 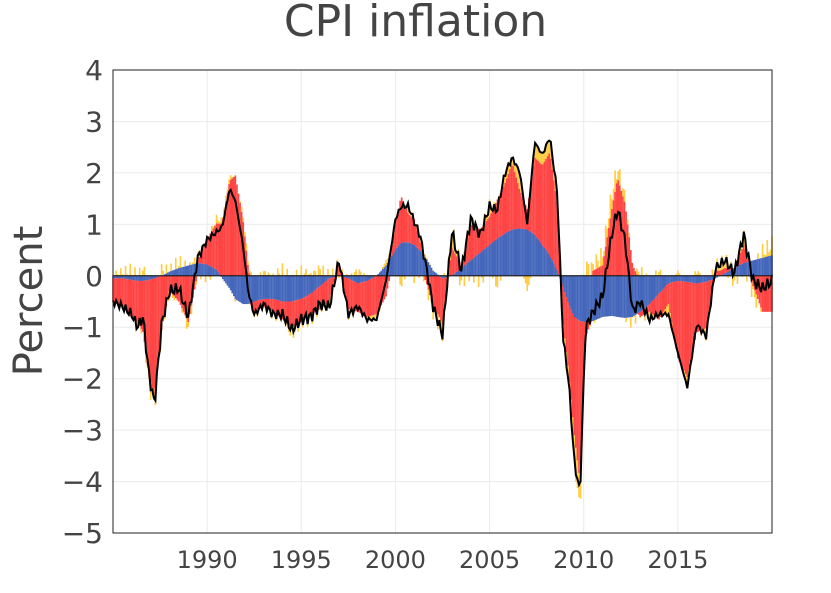 I want to click on chart-title: CPI inflation, so click(x=415, y=23).